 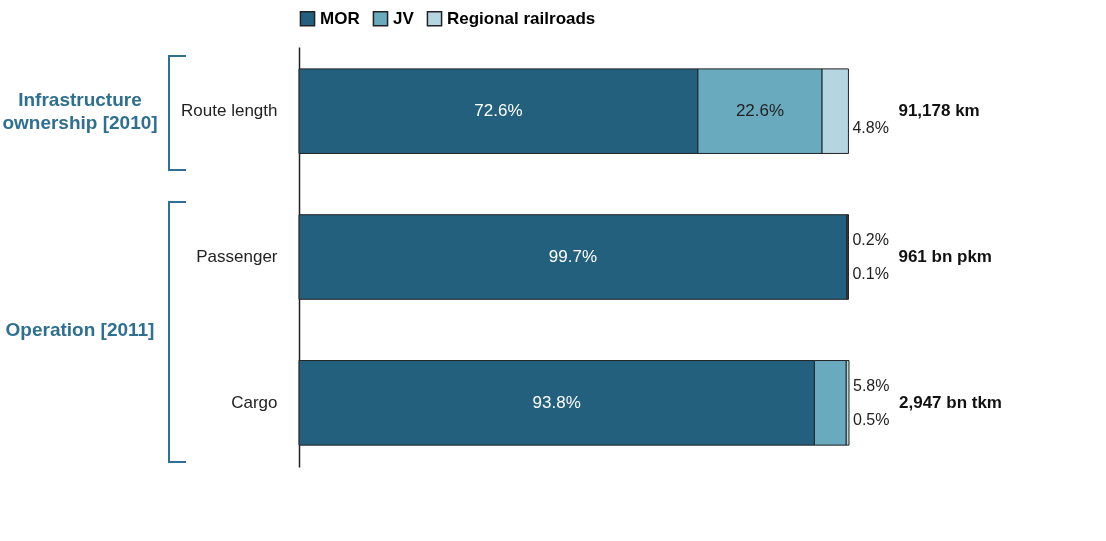 I want to click on text: Infrastructure ownership [2010], so click(x=80, y=111).